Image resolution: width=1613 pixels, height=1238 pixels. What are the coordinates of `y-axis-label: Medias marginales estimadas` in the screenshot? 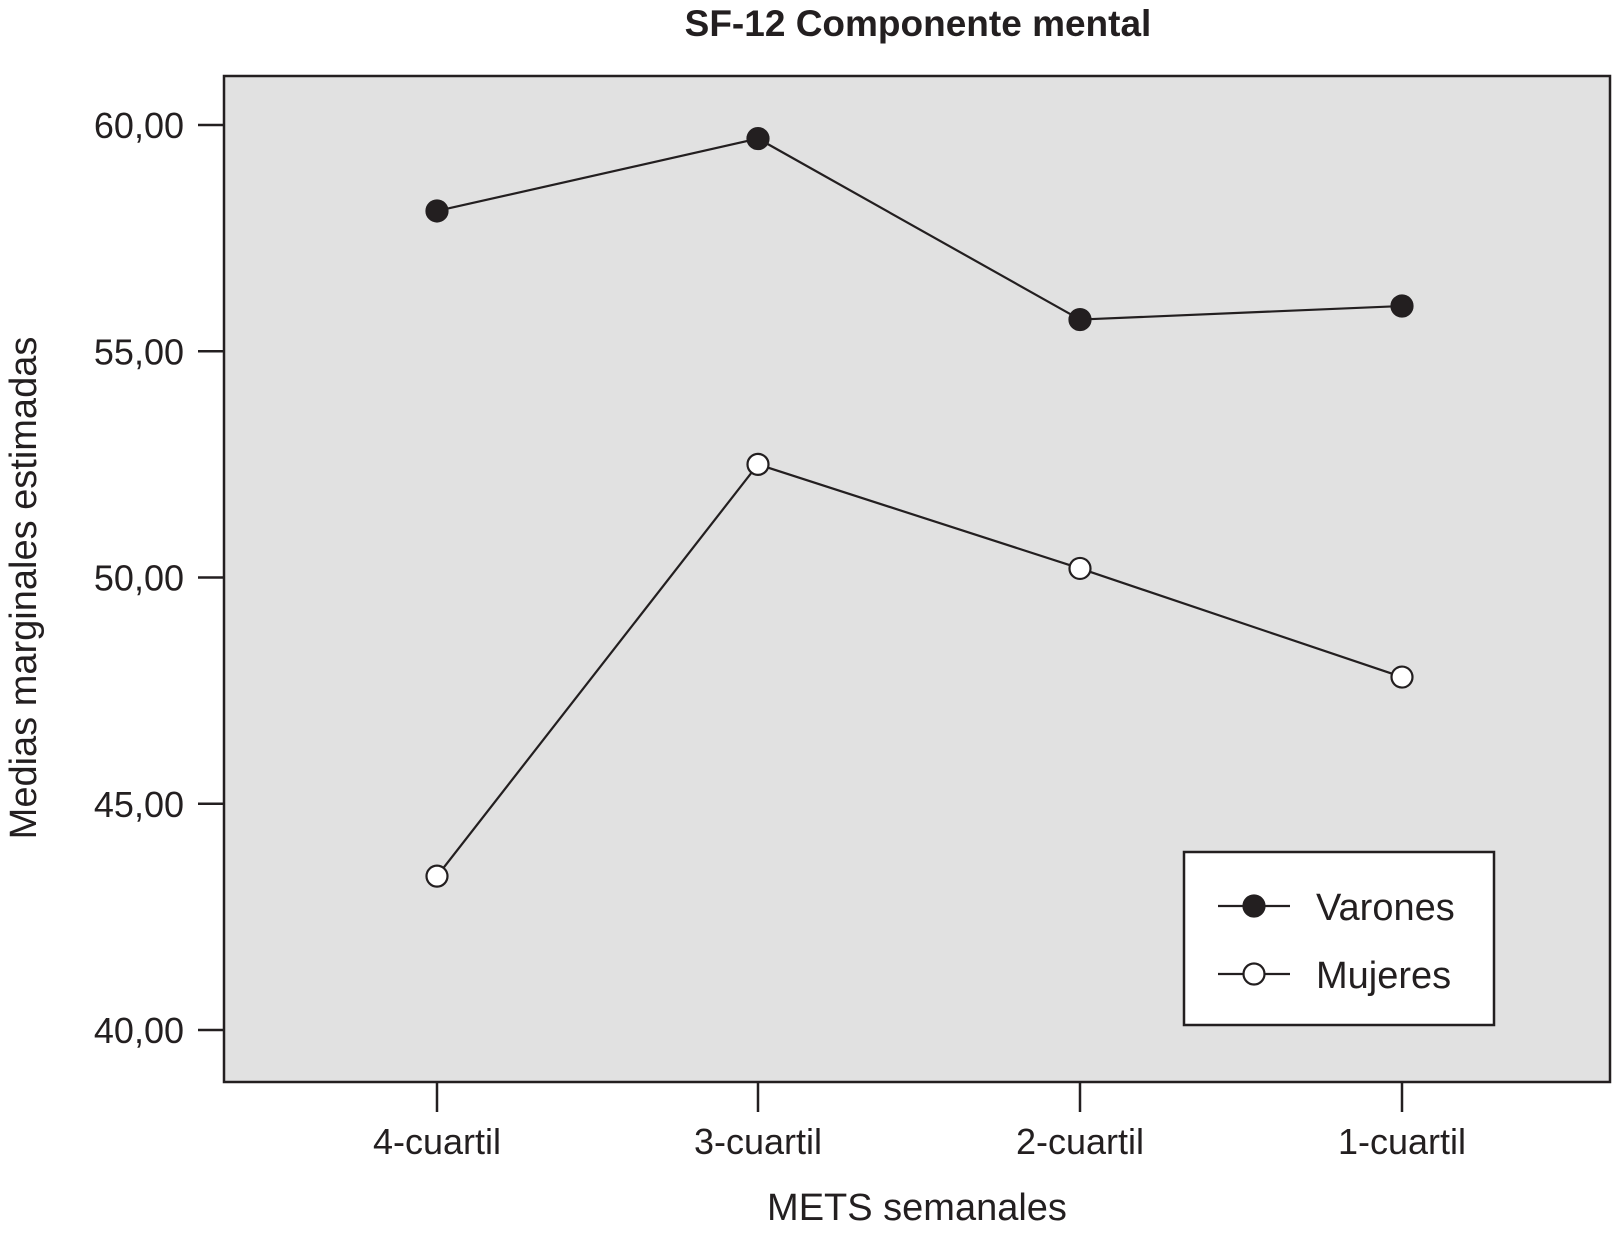 It's located at (24, 588).